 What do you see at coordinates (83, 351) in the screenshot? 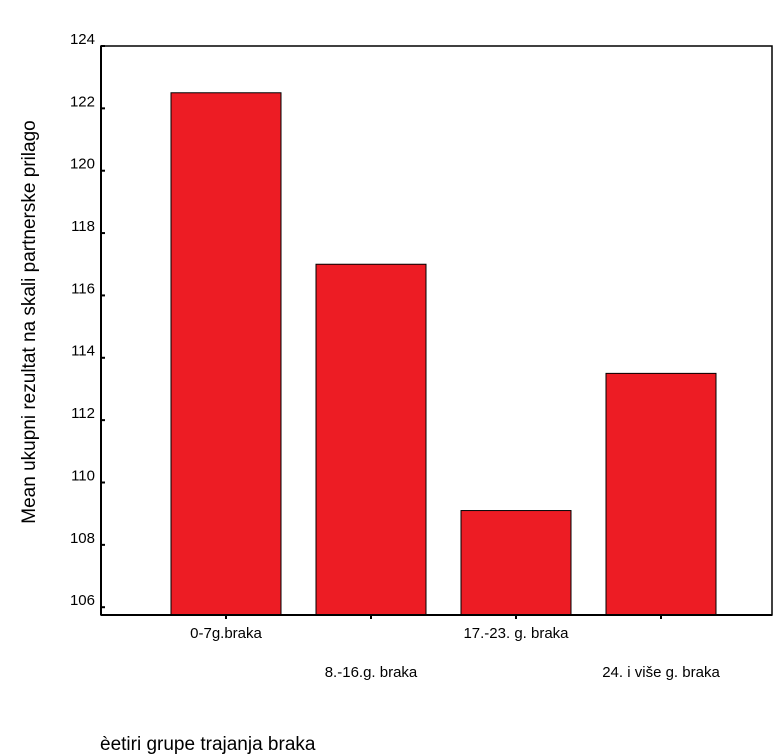
I see `y-tick-label: 114` at bounding box center [83, 351].